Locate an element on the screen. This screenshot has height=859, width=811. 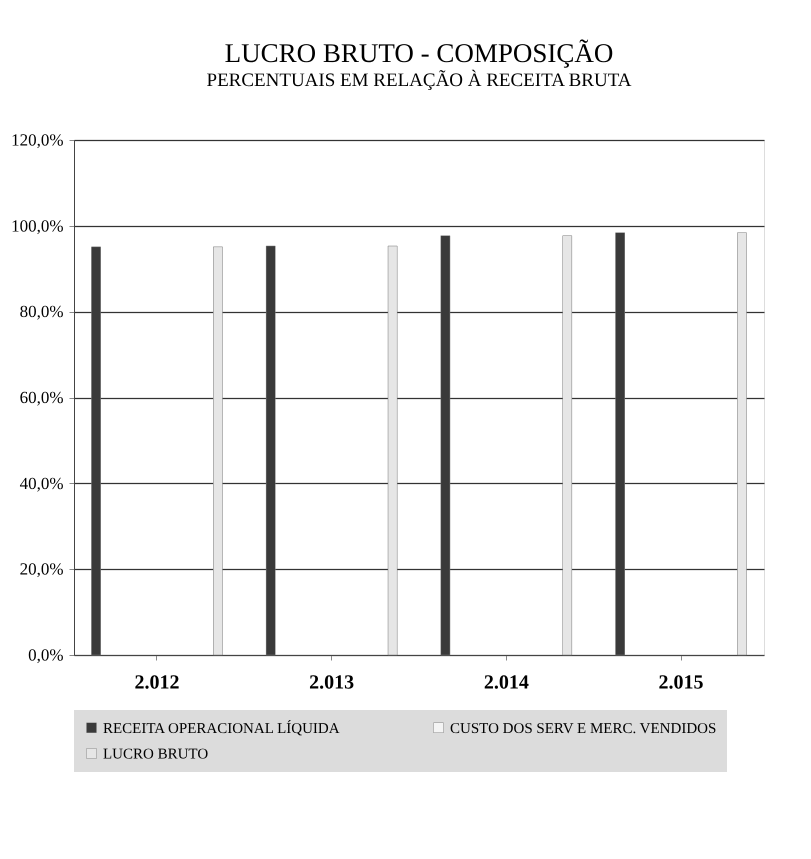
y-tick-label: 0,0% is located at coordinates (46, 655).